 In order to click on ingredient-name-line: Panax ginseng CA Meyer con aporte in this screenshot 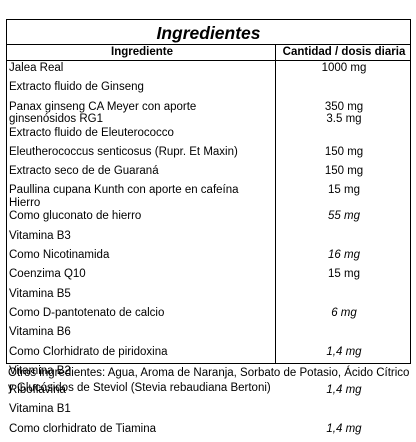, I will do `click(103, 106)`.